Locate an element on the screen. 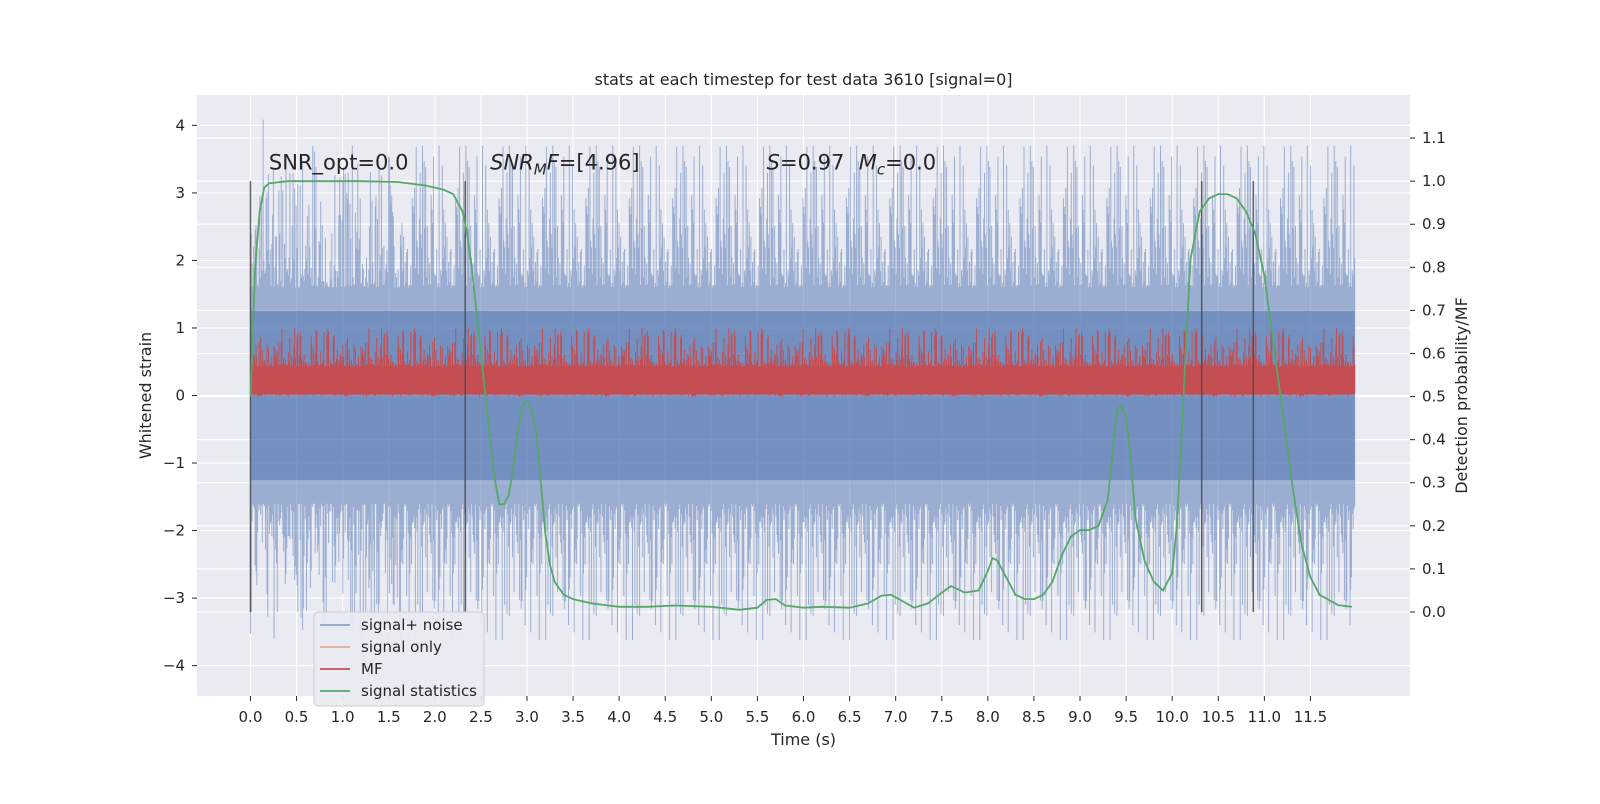 Image resolution: width=1600 pixels, height=804 pixels. annotations: SNR_opt=0.0 SNRMF=[4.96] S=0.97 Mc=0.0 is located at coordinates (602, 165).